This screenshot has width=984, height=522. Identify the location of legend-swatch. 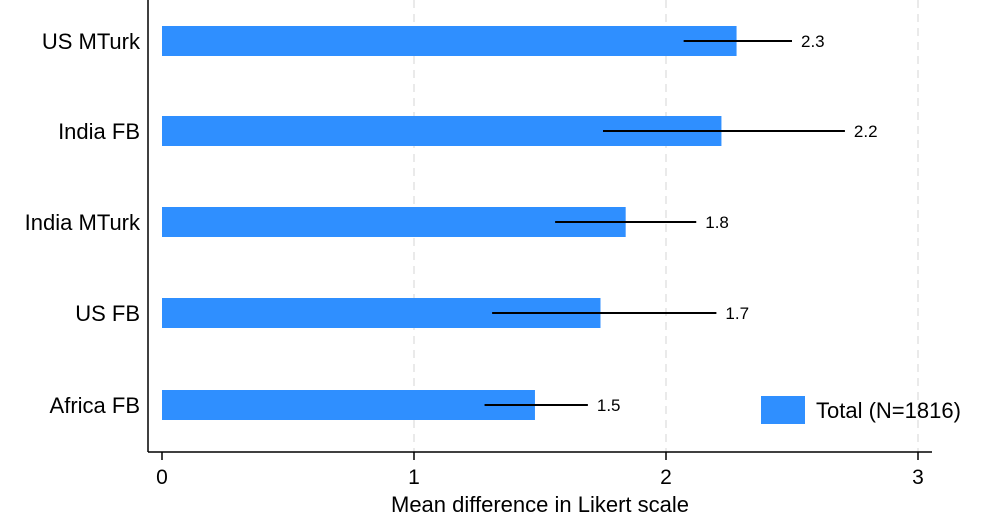
(783, 410).